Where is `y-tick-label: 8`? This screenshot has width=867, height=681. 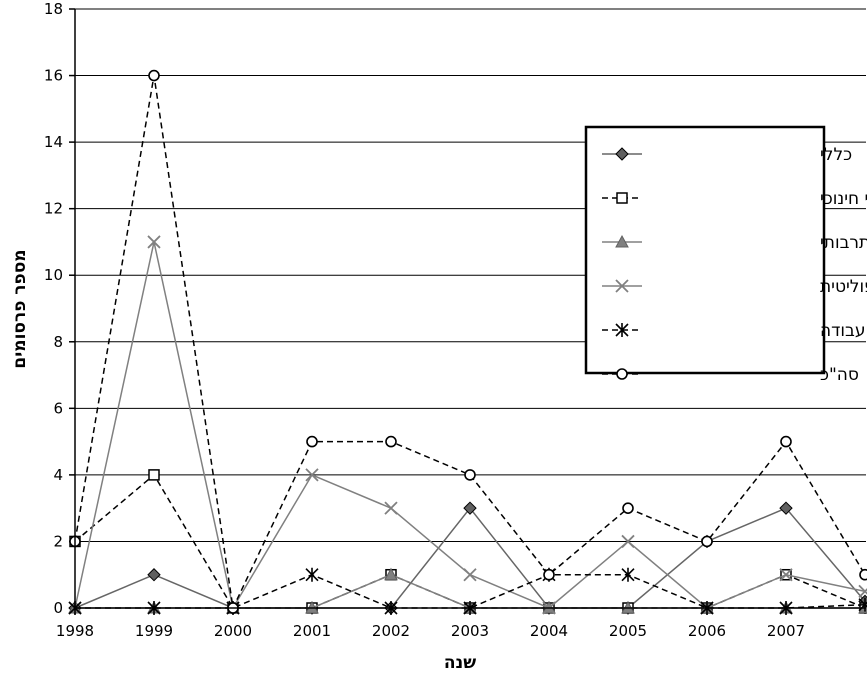
y-tick-label: 8 is located at coordinates (58, 342).